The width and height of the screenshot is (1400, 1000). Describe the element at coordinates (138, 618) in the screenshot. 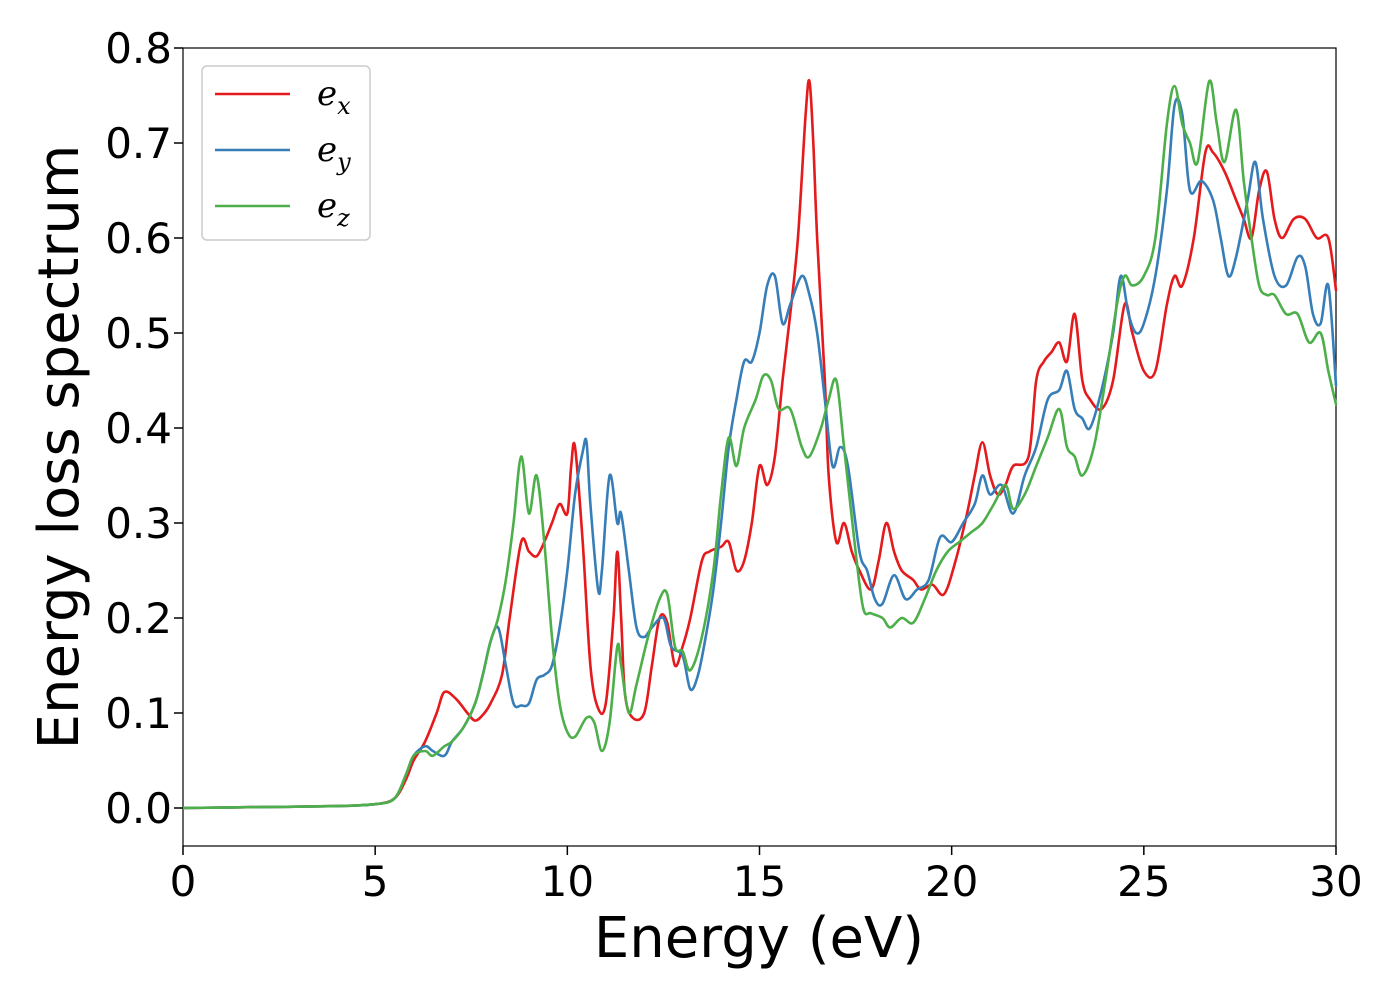

I see `y-tick-label: 0.2` at that location.